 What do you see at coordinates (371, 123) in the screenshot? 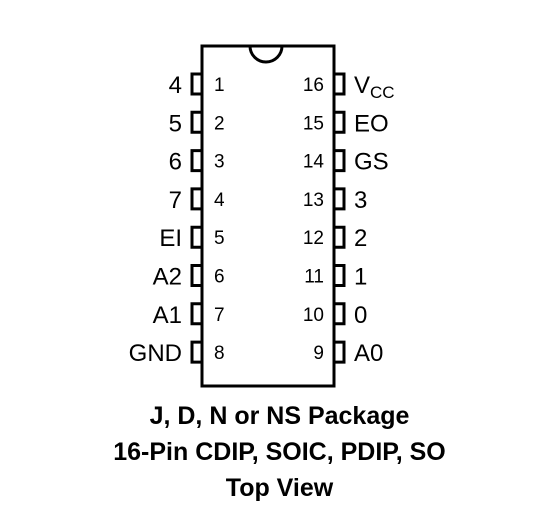
I see `pin-name-right: EO` at bounding box center [371, 123].